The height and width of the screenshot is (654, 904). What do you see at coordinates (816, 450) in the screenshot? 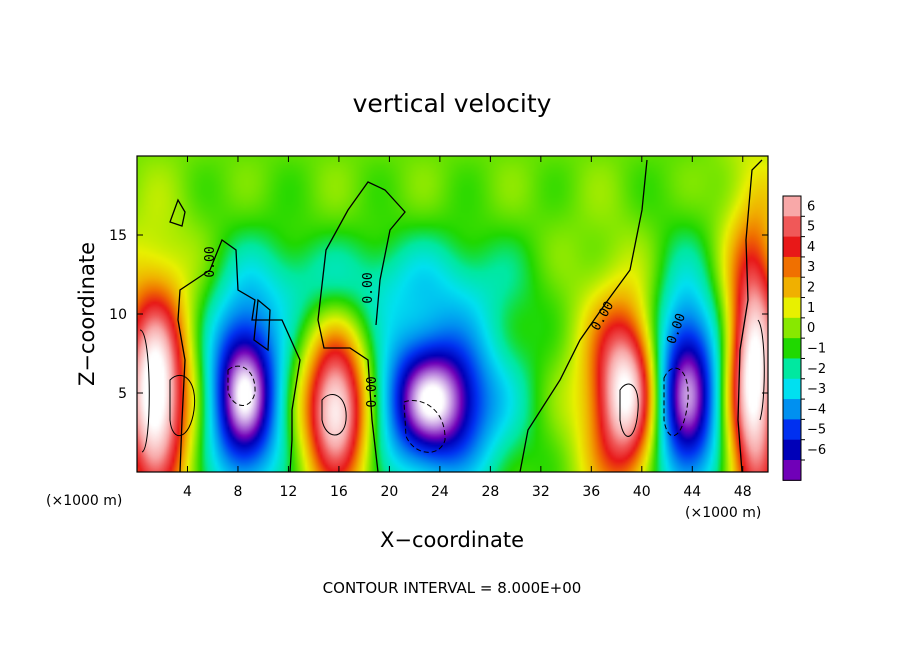
I see `colorbar-label: −6` at bounding box center [816, 450].